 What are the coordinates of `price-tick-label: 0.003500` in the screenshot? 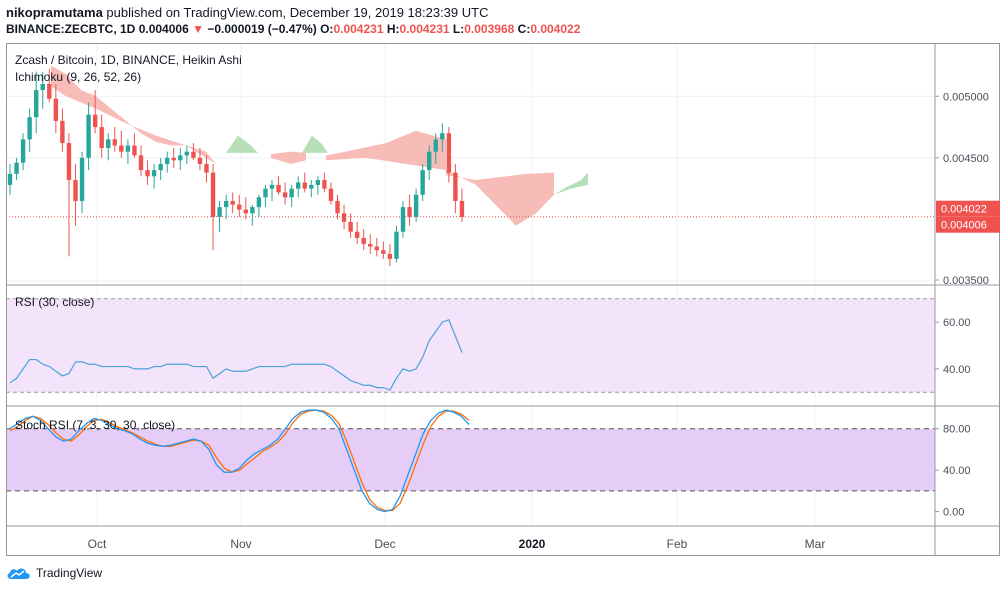 It's located at (966, 281).